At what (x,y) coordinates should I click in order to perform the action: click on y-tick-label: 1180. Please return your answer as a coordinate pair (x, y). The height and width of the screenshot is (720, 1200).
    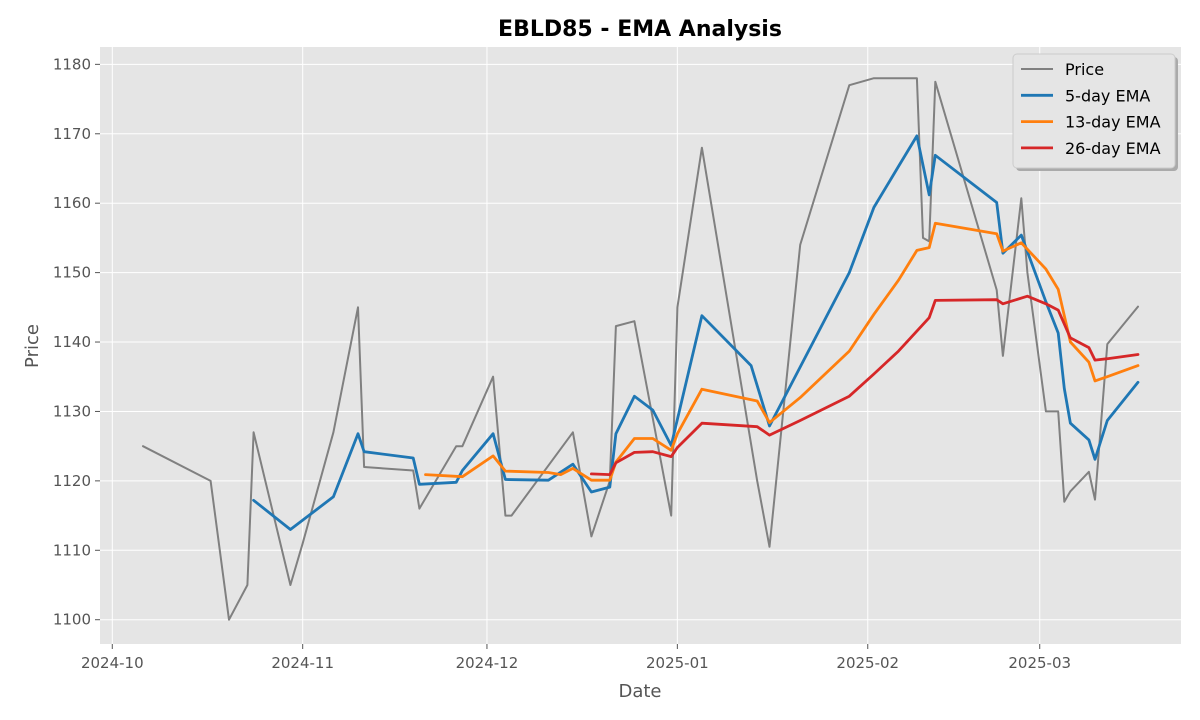
    Looking at the image, I should click on (72, 64).